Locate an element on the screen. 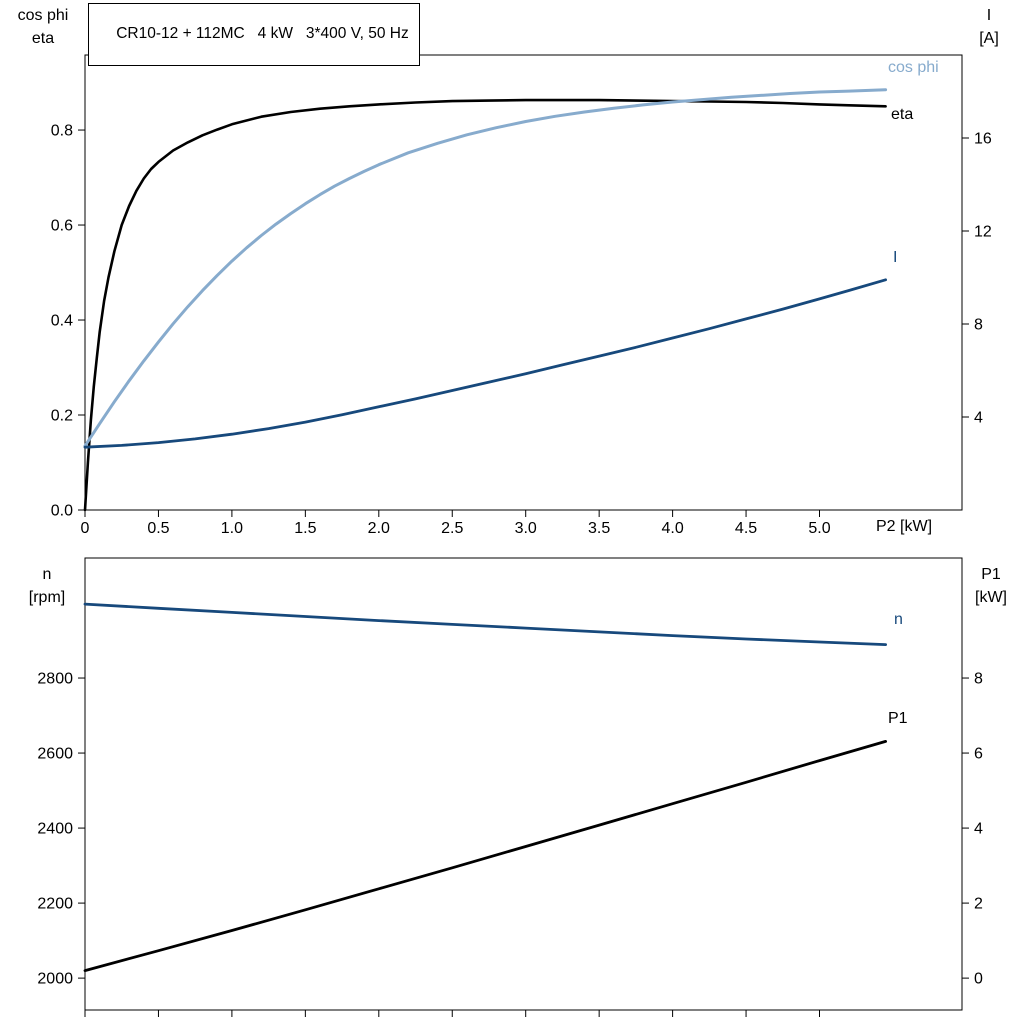  speed-axis-title-line2: [rpm] is located at coordinates (47, 597).